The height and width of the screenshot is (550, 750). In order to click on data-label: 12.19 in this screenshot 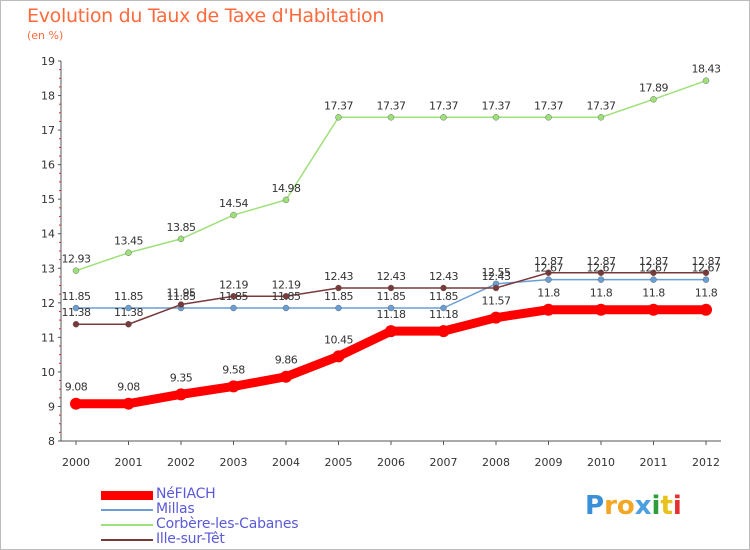, I will do `click(286, 284)`.